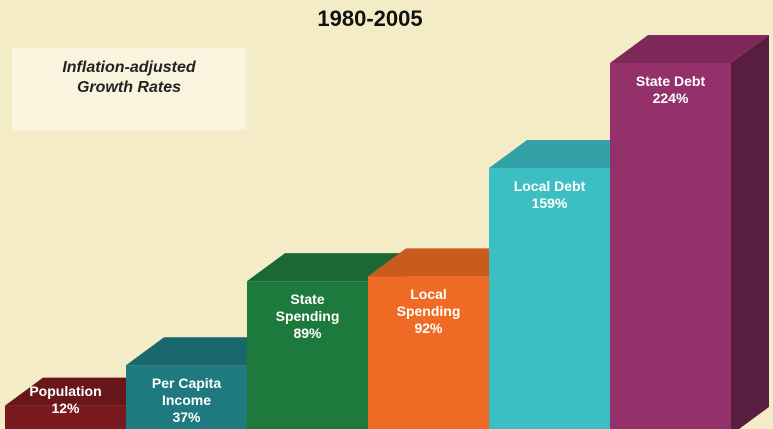 This screenshot has height=429, width=773. I want to click on subtitle-box, so click(129, 89).